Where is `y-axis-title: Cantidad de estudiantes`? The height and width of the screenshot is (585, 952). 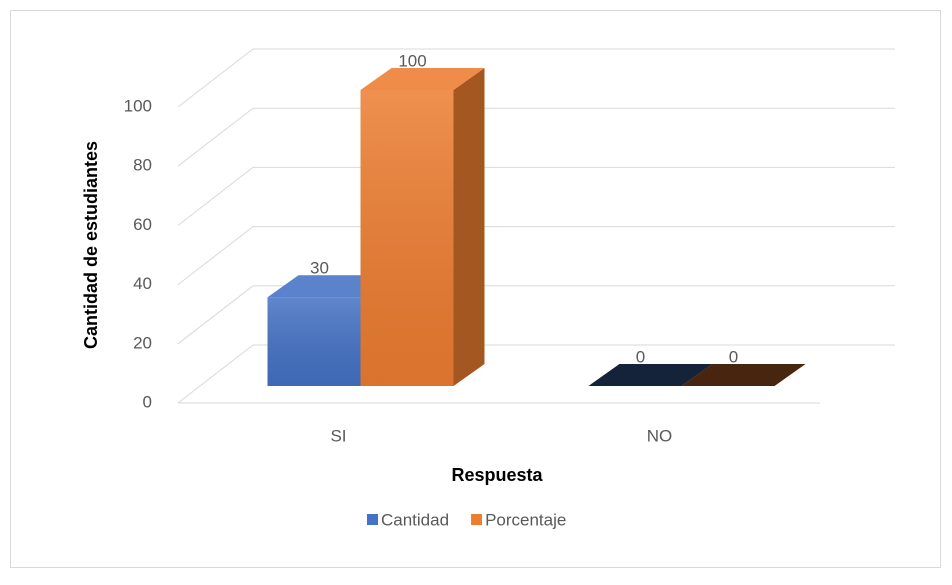 y-axis-title: Cantidad de estudiantes is located at coordinates (91, 245).